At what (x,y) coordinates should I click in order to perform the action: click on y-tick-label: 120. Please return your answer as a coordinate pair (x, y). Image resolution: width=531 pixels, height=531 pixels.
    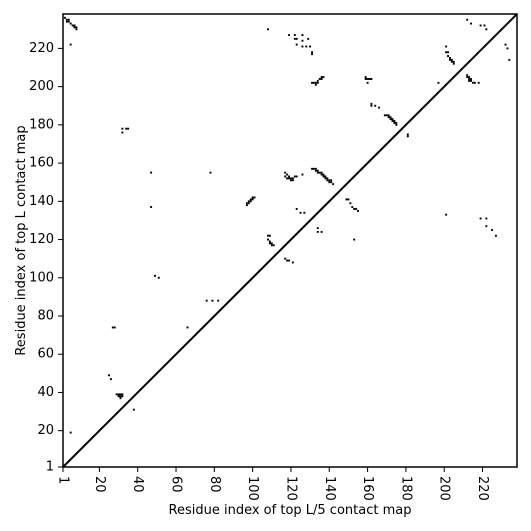
    Looking at the image, I should click on (41, 239).